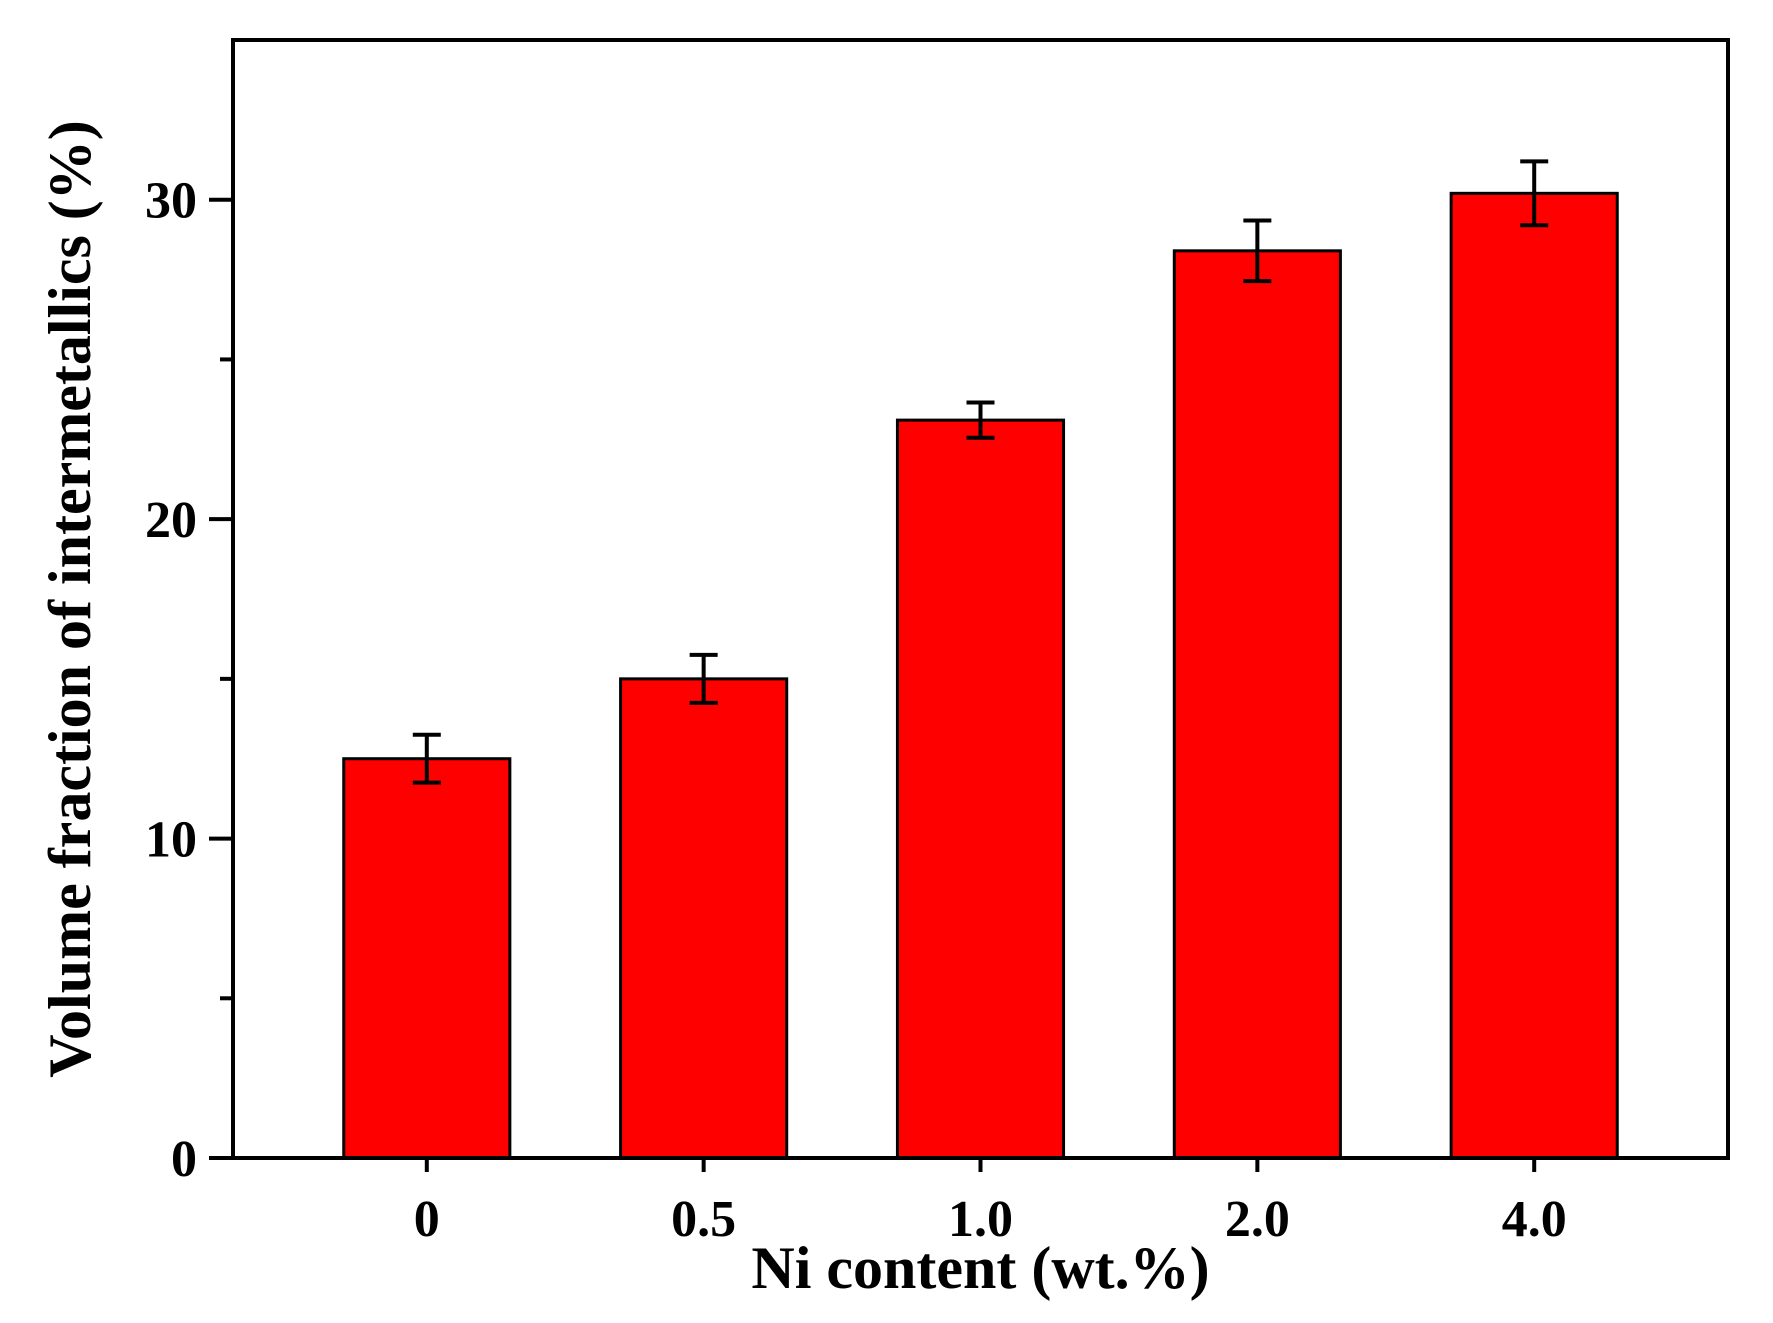 Image resolution: width=1773 pixels, height=1323 pixels. What do you see at coordinates (1534, 1219) in the screenshot?
I see `x-tick-label-4: 4.0` at bounding box center [1534, 1219].